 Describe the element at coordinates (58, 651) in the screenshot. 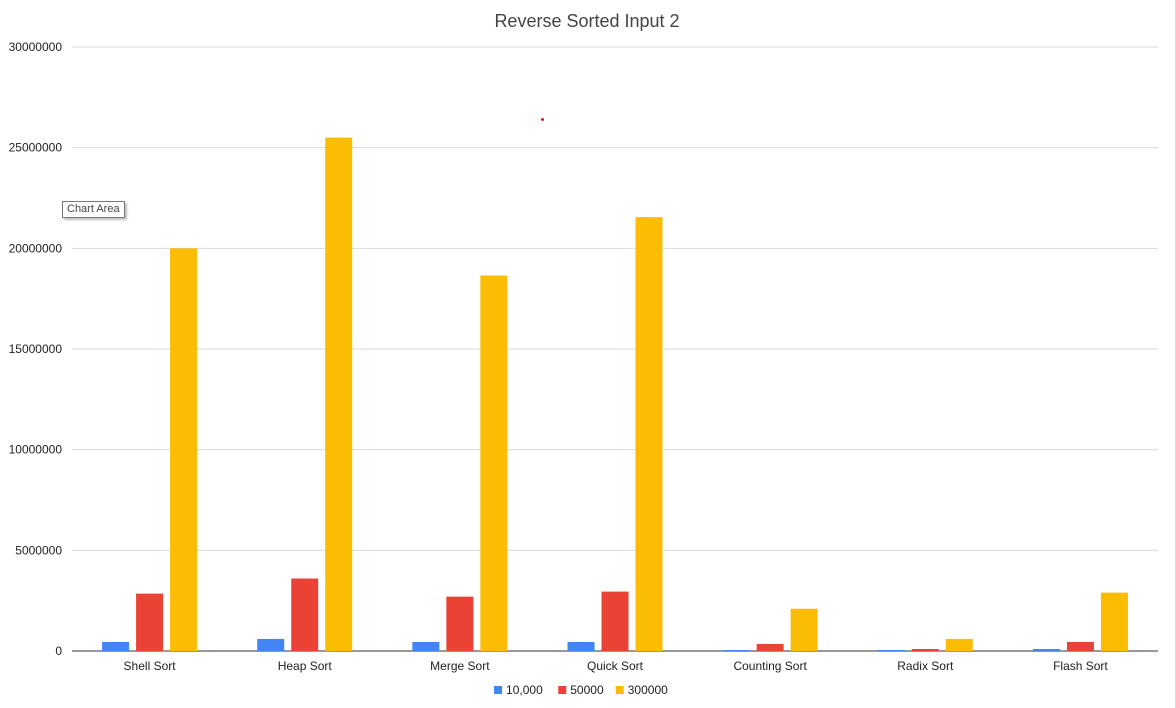

I see `y-tick-label: 0` at that location.